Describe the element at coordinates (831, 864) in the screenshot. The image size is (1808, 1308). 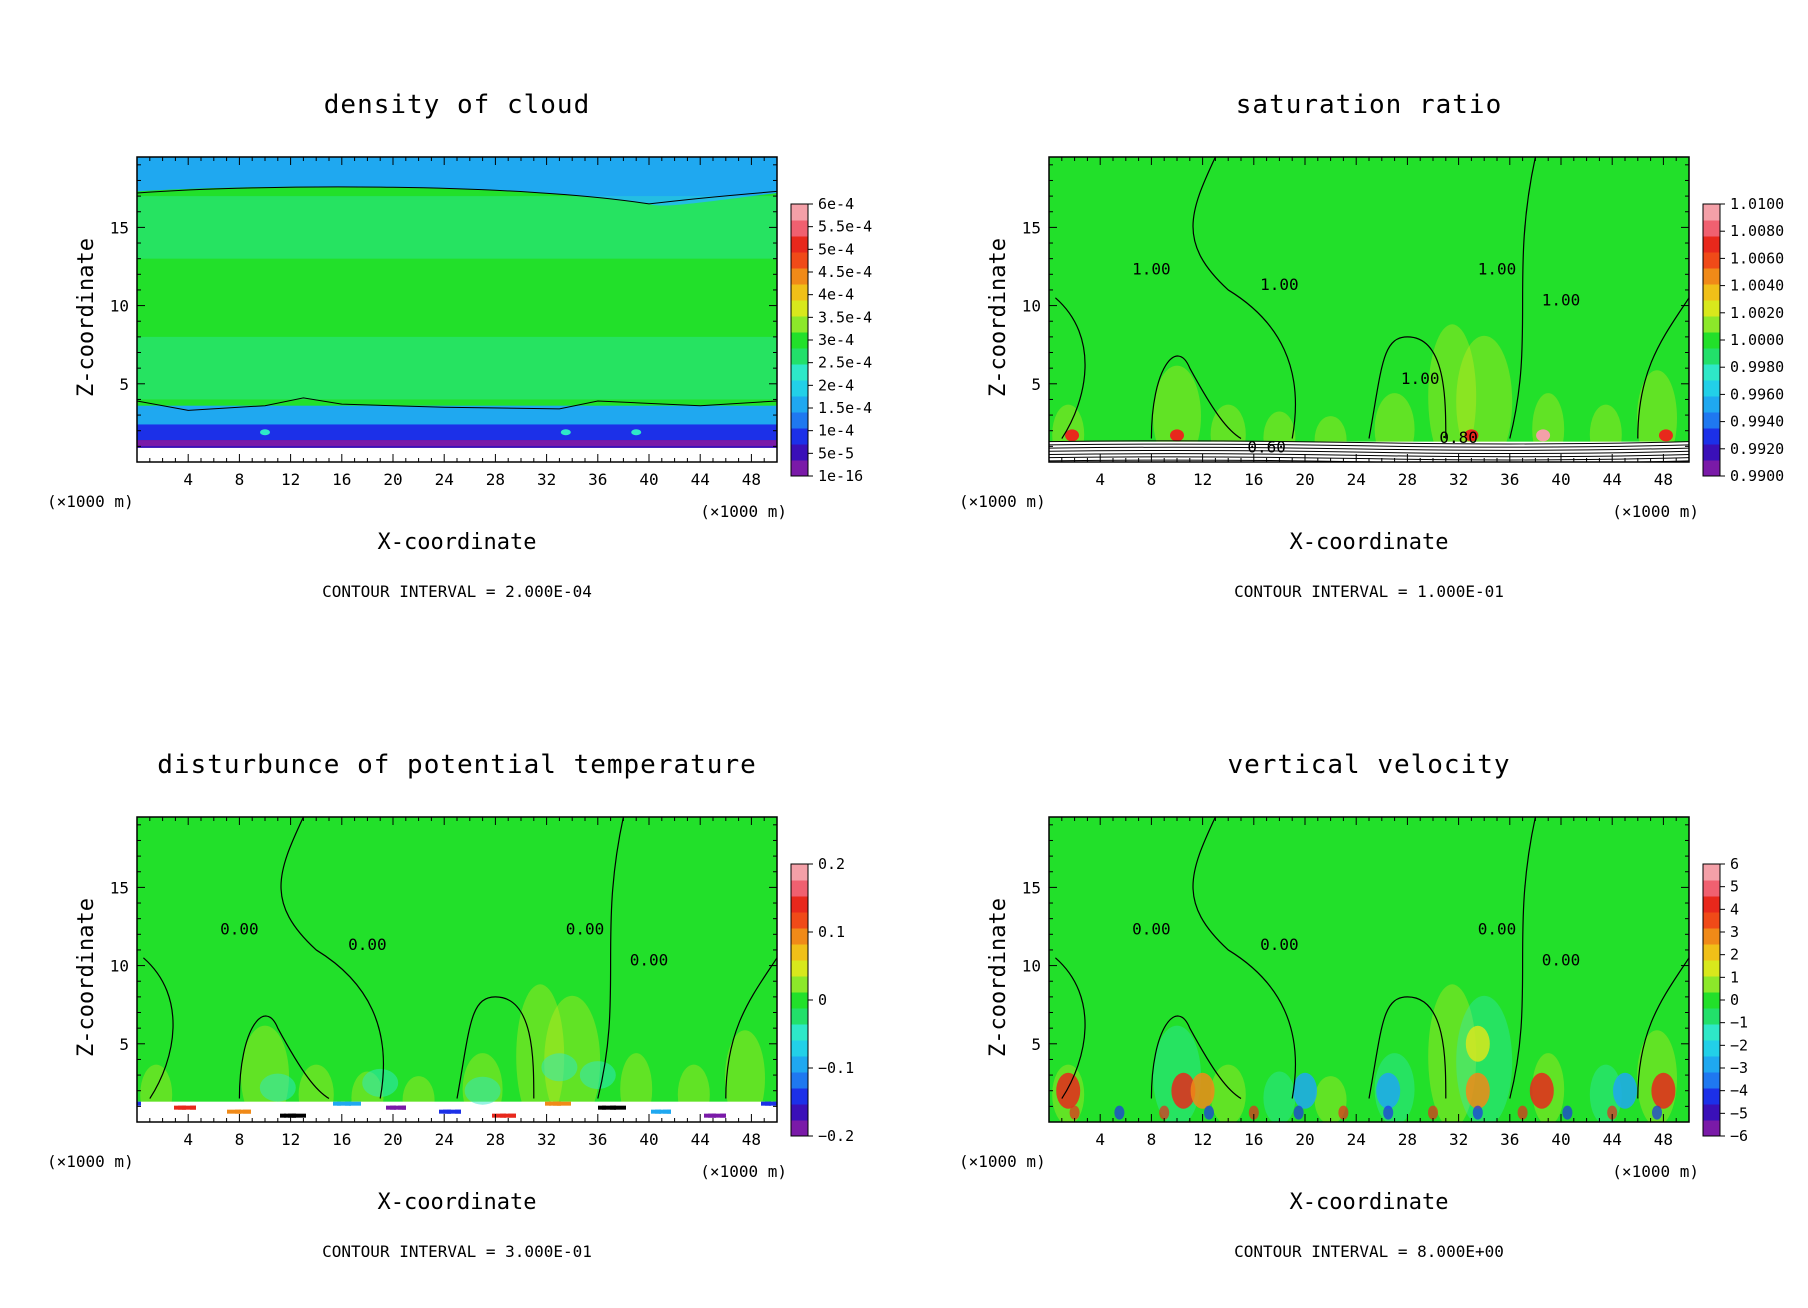
I see `colorbar-label: 0.2` at that location.